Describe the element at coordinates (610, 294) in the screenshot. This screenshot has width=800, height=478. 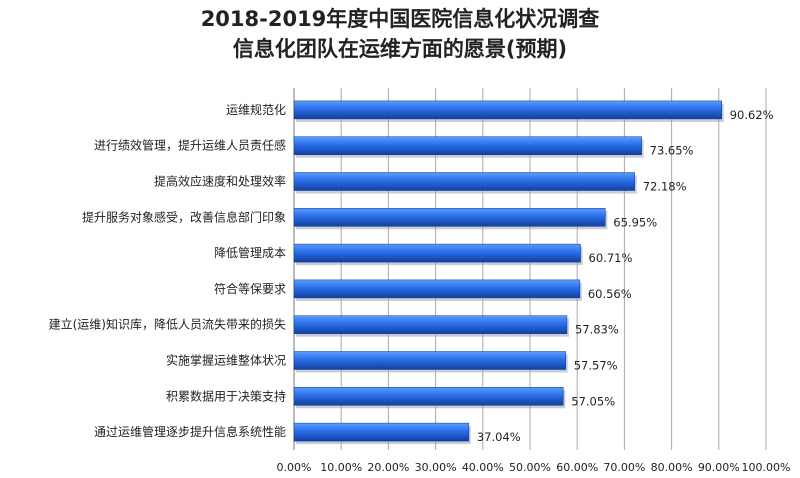
I see `value-label: 60.56%` at that location.